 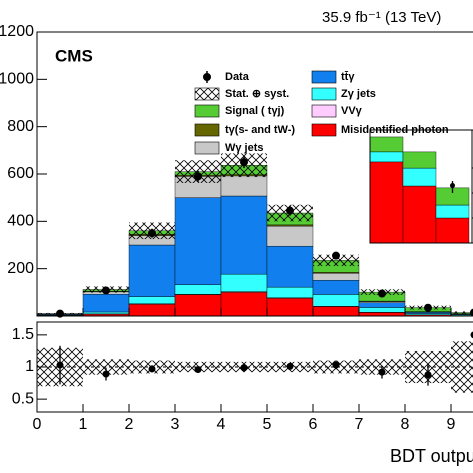 What do you see at coordinates (37, 424) in the screenshot?
I see `x-tick-label: 0` at bounding box center [37, 424].